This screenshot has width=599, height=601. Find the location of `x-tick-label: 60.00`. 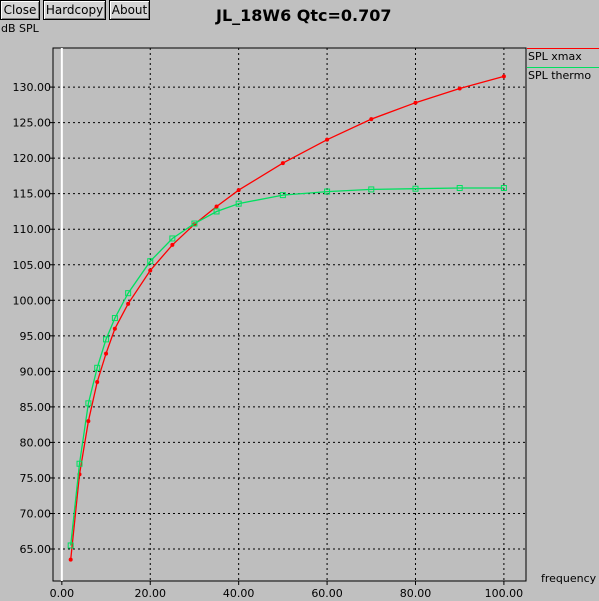

x-tick-label: 60.00 is located at coordinates (327, 593).